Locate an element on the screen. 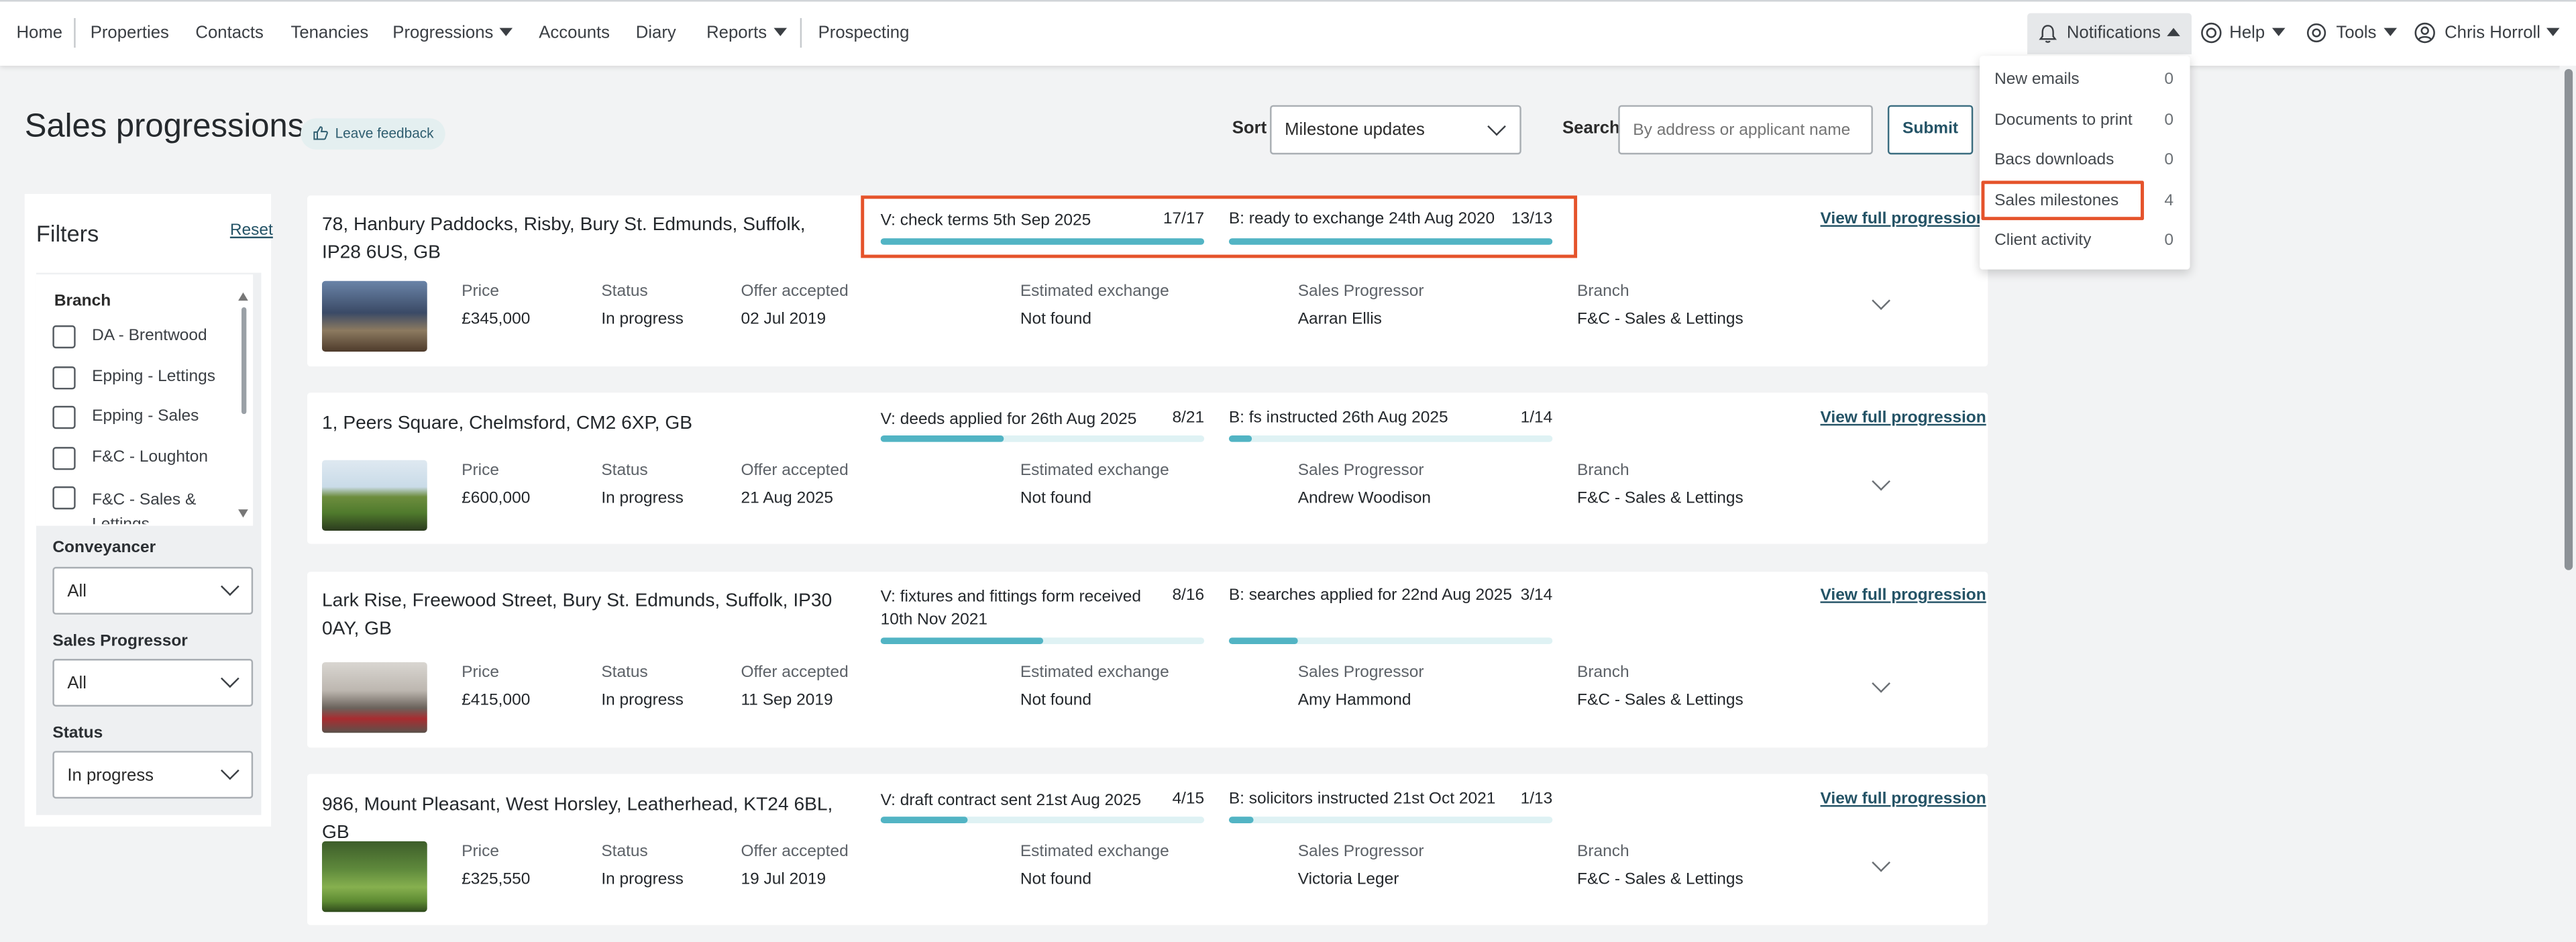 This screenshot has width=2576, height=942. nav-contacts: Contacts is located at coordinates (229, 33).